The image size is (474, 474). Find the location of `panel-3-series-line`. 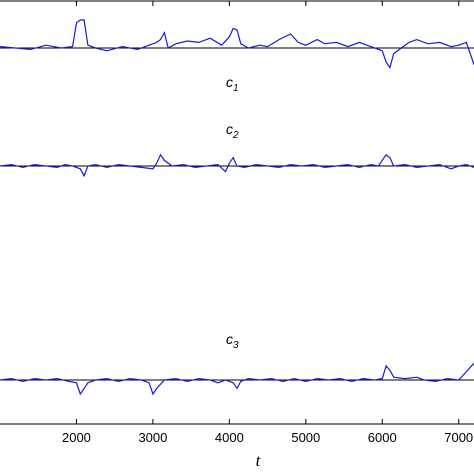

panel-3-series-line is located at coordinates (237, 379).